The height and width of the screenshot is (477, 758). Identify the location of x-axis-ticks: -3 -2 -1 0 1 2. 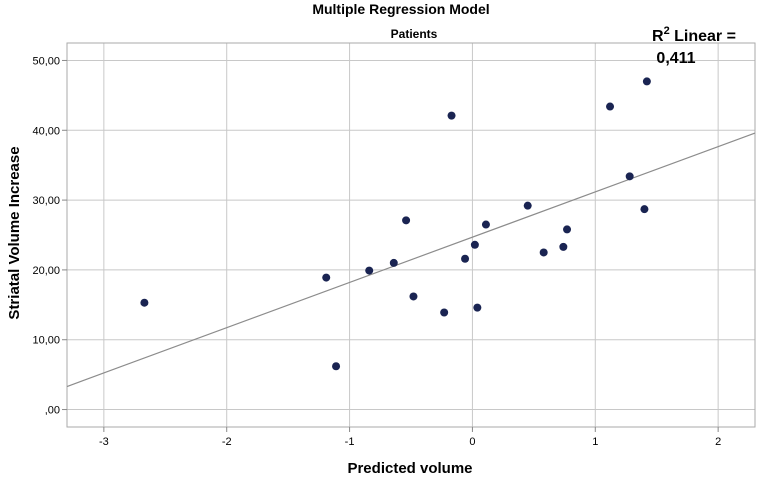
(410, 437).